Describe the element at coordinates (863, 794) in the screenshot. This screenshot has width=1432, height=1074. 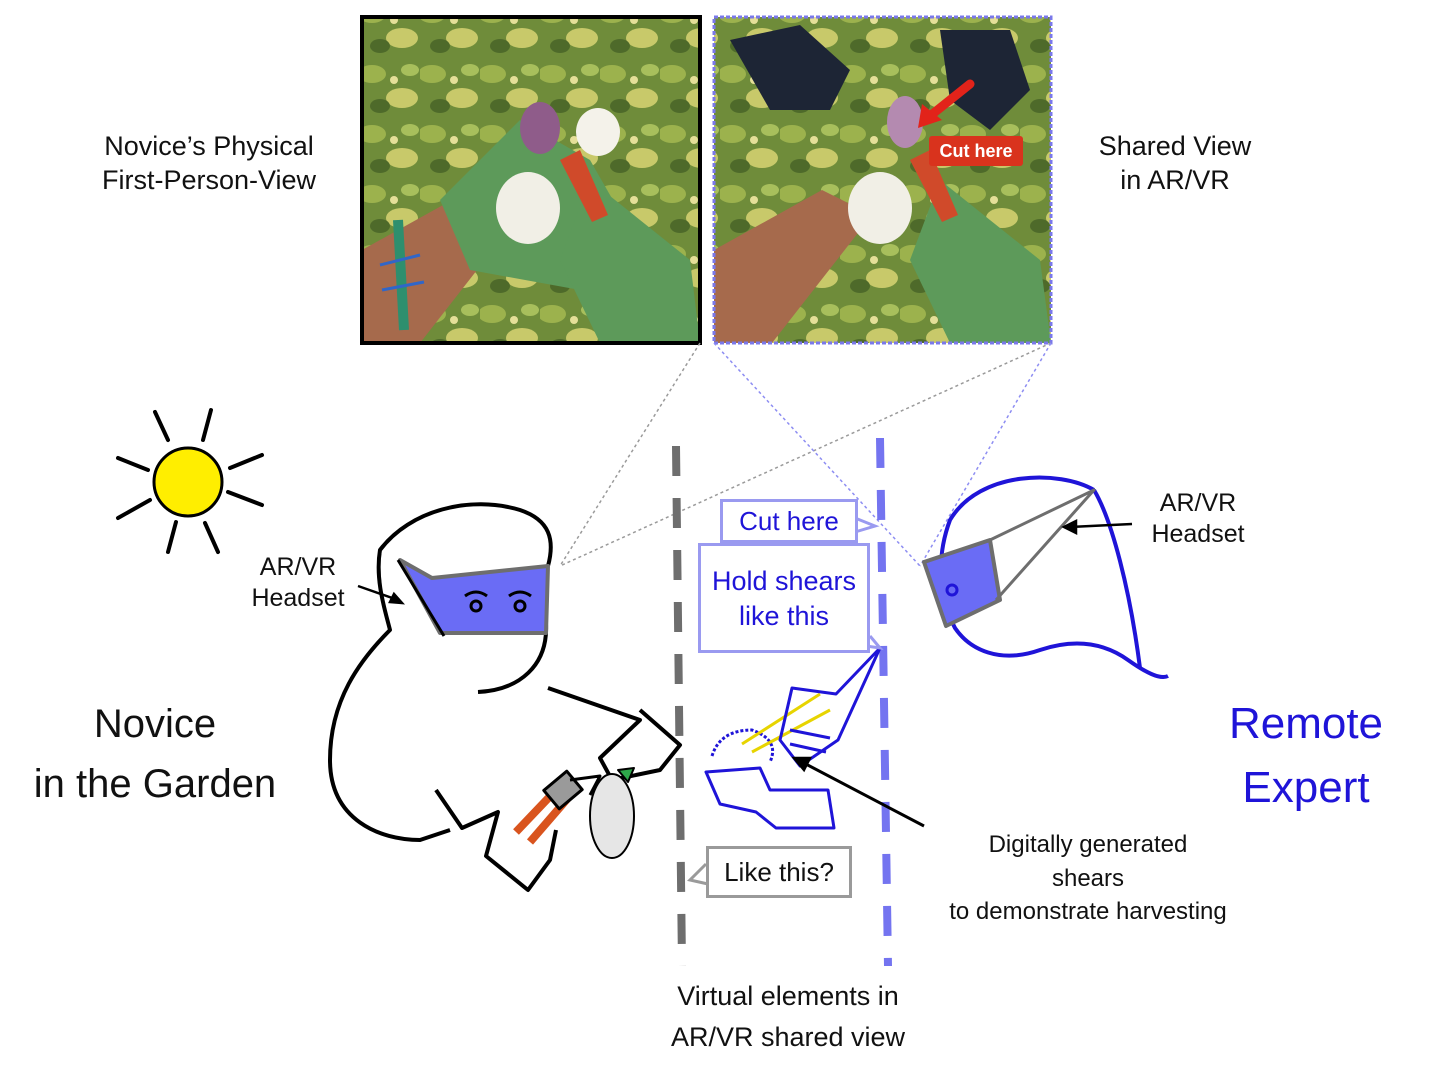
I see `shears-note-arrow-icon` at that location.